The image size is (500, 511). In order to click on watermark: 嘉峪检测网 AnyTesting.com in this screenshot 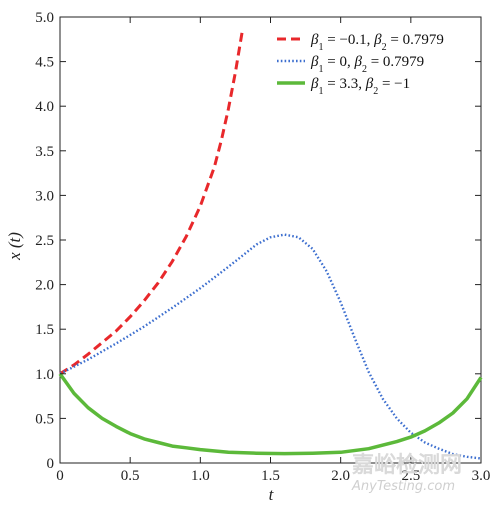, I will do `click(406, 473)`.